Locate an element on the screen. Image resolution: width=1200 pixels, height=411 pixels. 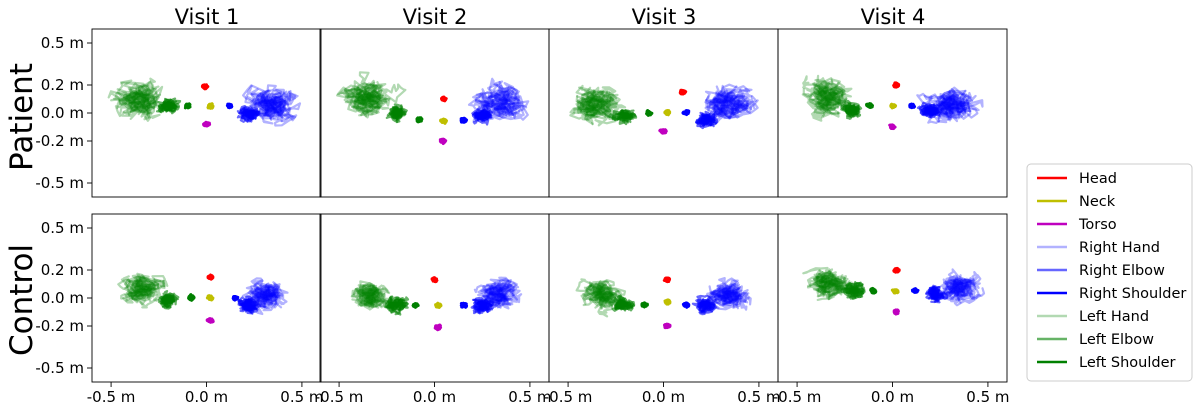
legend-item-right-elbow: Right Elbow is located at coordinates (1101, 271).